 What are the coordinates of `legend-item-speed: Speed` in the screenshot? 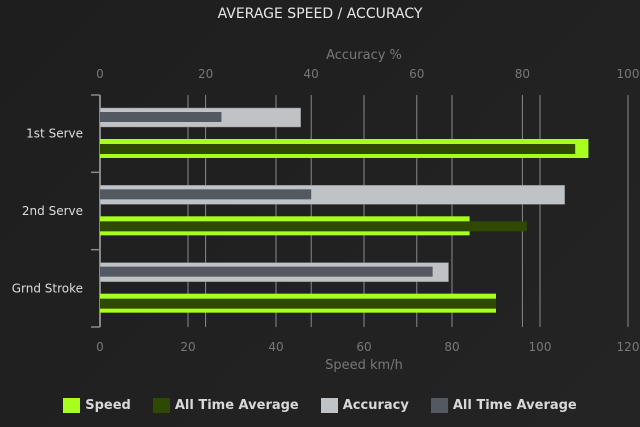 It's located at (97, 405).